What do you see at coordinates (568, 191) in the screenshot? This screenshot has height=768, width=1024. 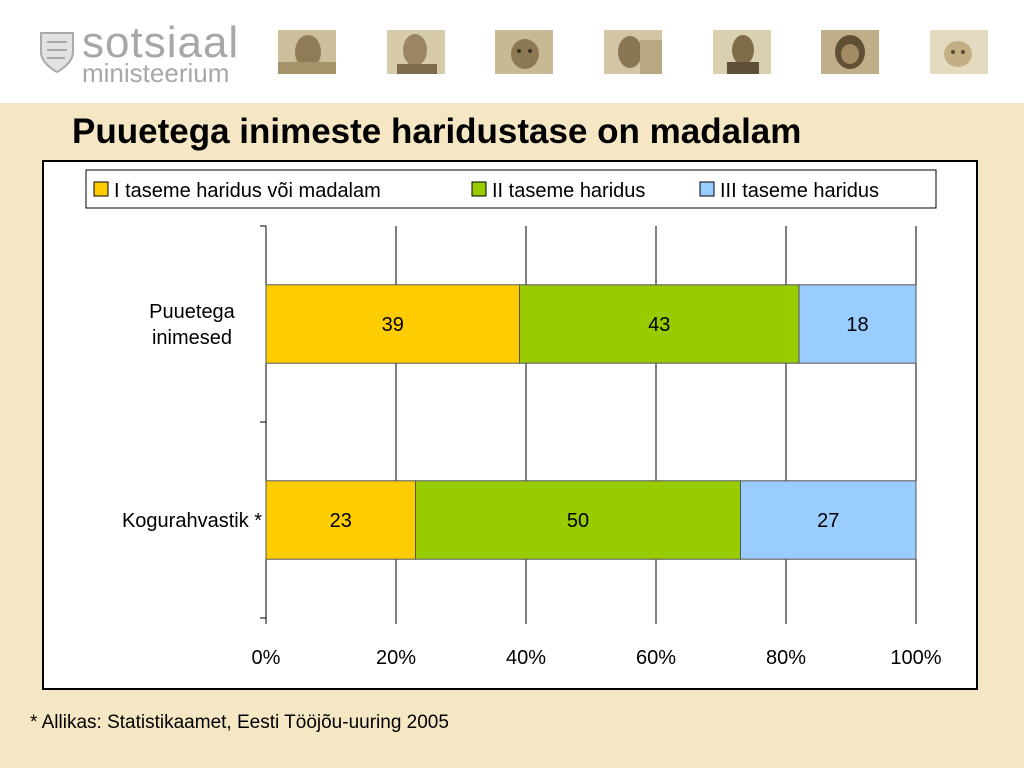 I see `legend-label-1: II taseme haridus` at bounding box center [568, 191].